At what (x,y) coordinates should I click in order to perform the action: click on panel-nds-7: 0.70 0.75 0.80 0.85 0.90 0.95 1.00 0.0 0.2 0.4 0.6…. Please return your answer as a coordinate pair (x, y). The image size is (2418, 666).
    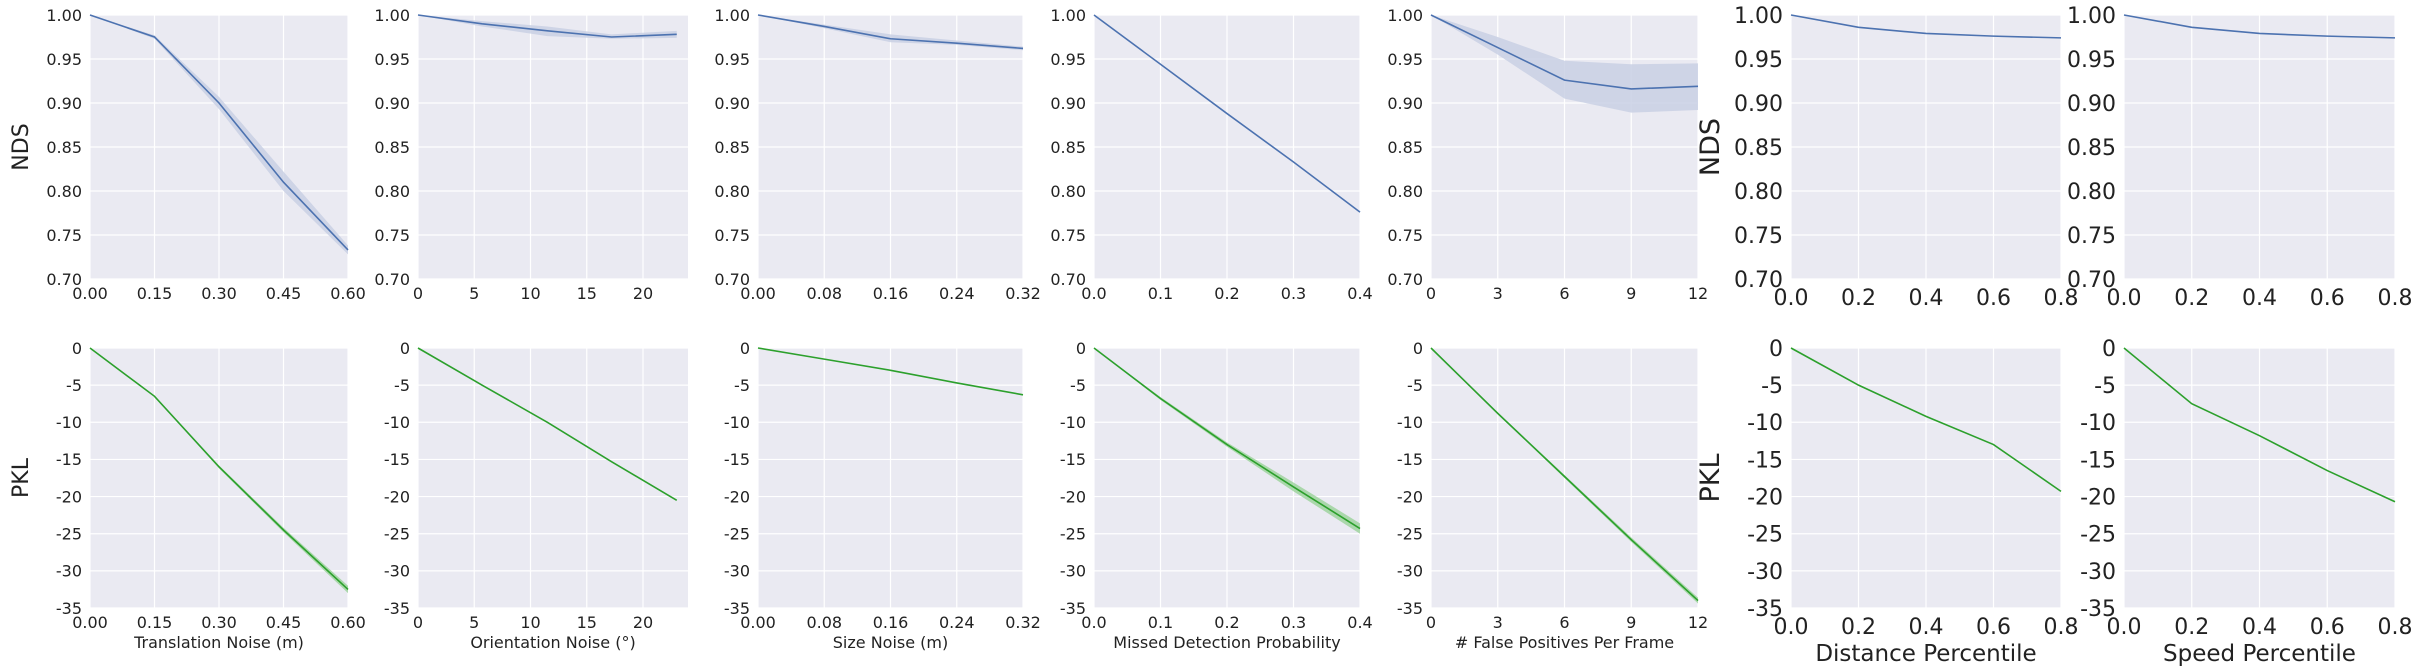
    Looking at the image, I should click on (2239, 157).